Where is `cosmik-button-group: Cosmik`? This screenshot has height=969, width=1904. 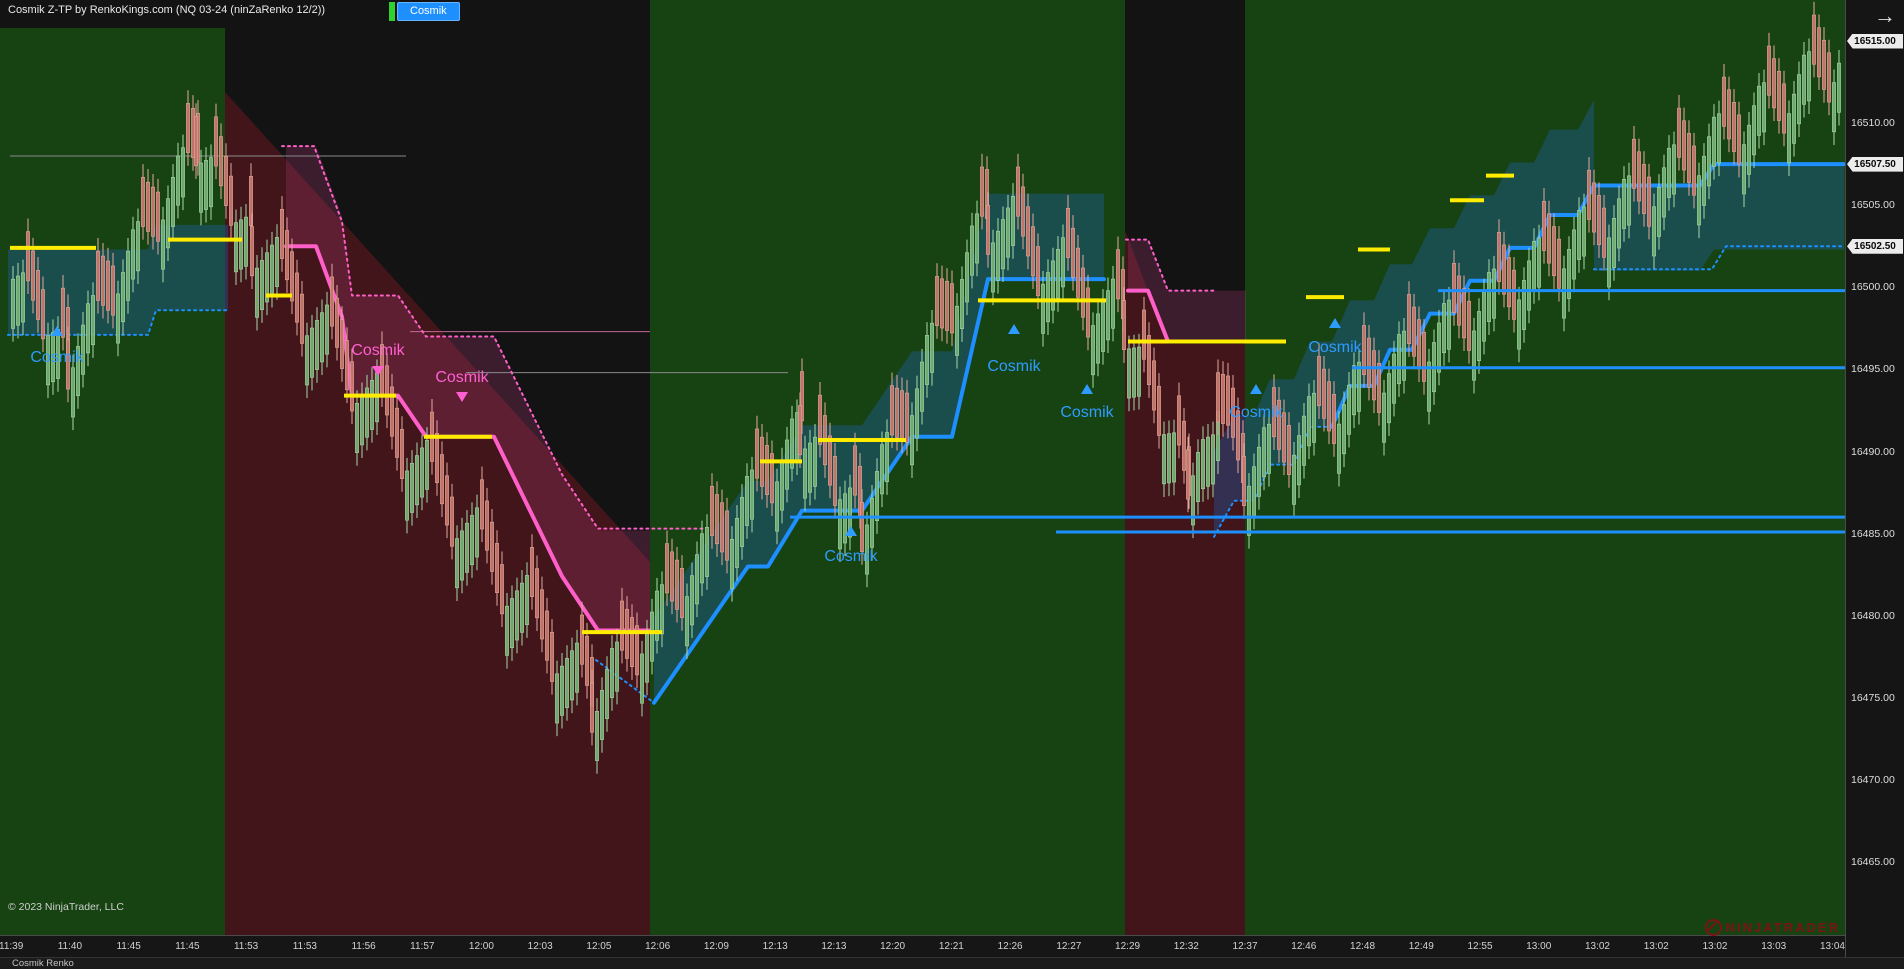 cosmik-button-group: Cosmik is located at coordinates (424, 11).